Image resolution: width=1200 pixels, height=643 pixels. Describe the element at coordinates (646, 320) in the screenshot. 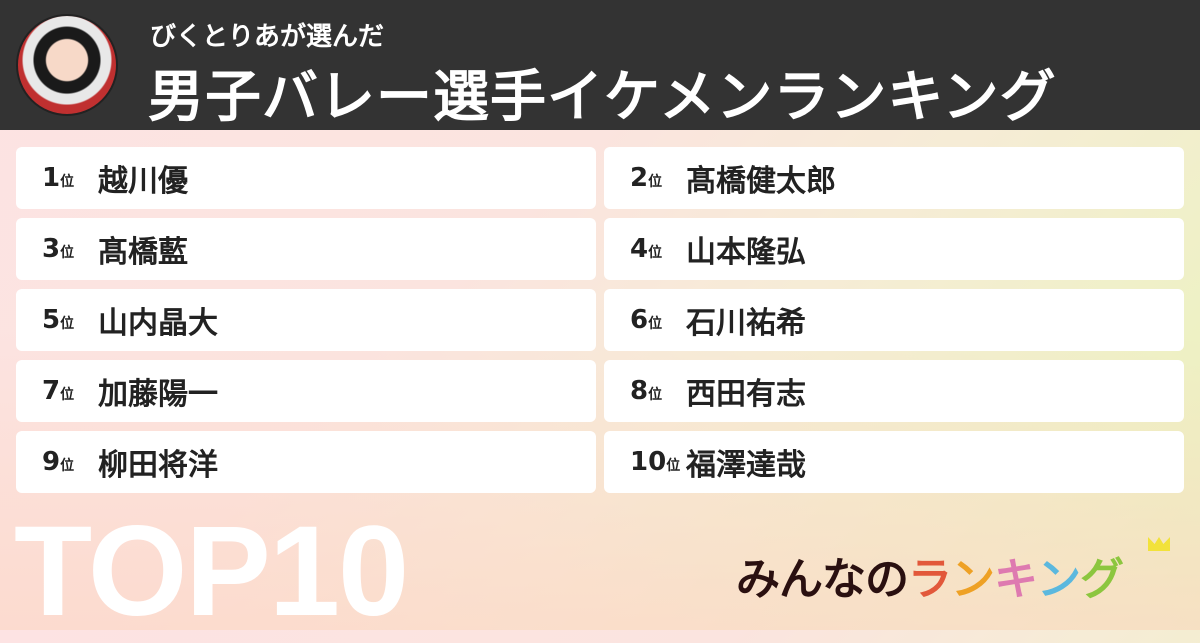

I see `rank-number: 6位` at that location.